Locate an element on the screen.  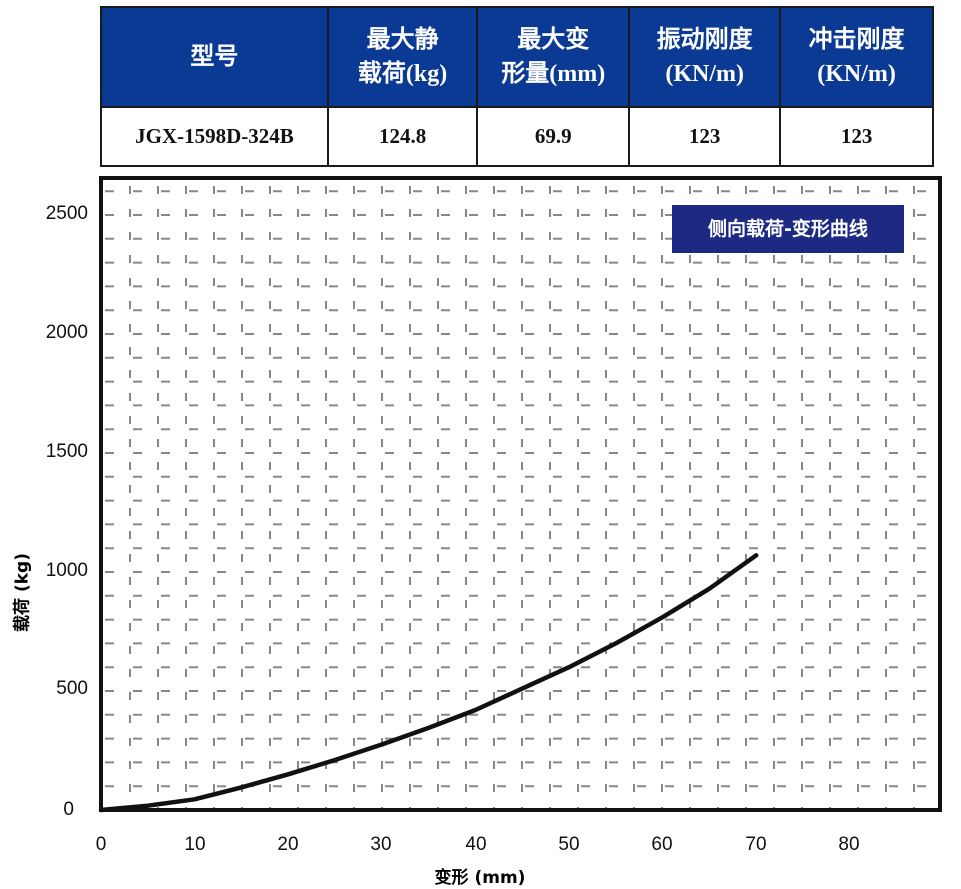
y-tick: 500 is located at coordinates (72, 688).